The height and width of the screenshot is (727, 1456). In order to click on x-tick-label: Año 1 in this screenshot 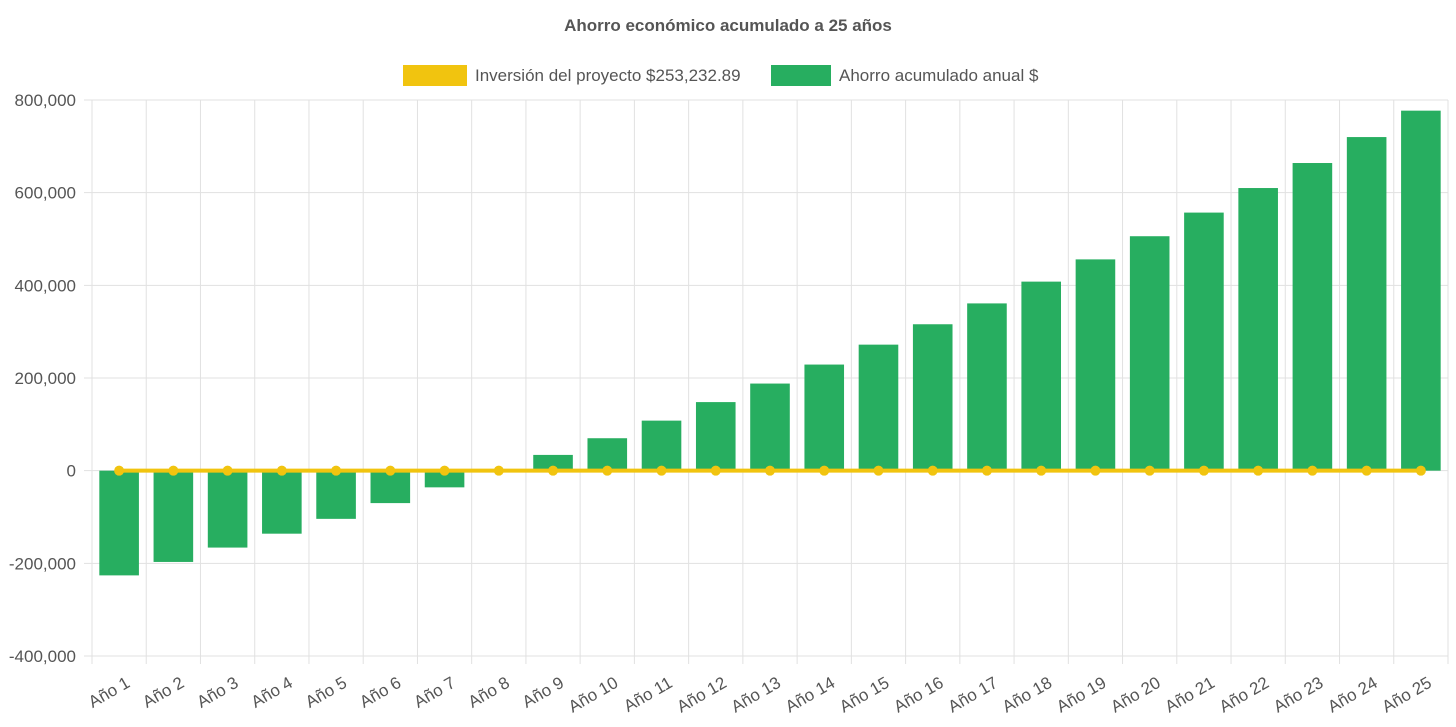, I will do `click(109, 692)`.